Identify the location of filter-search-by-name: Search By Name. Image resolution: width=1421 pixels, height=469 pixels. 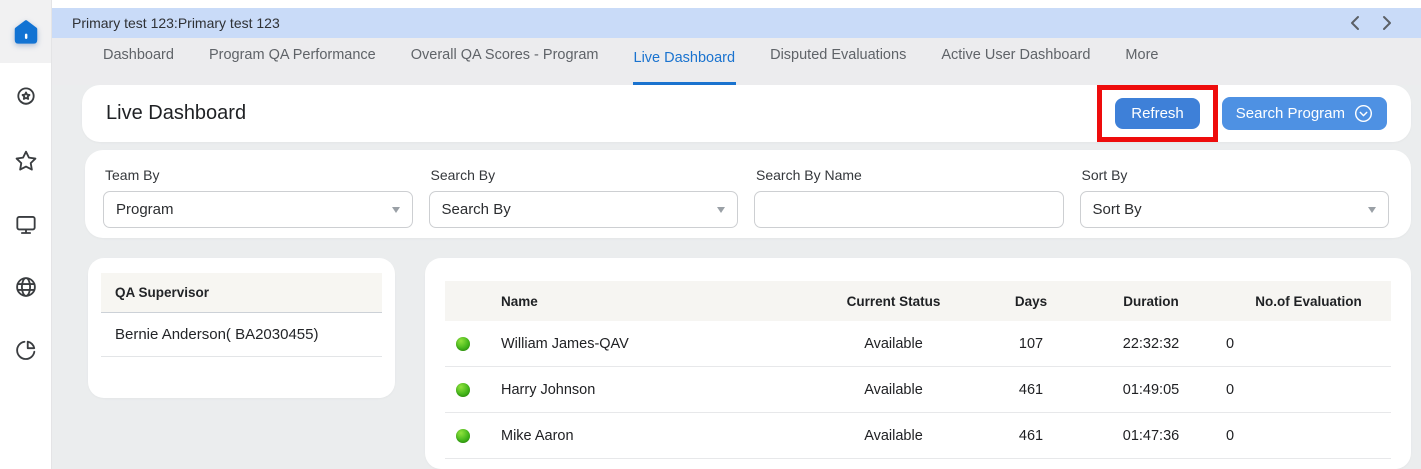
(909, 201).